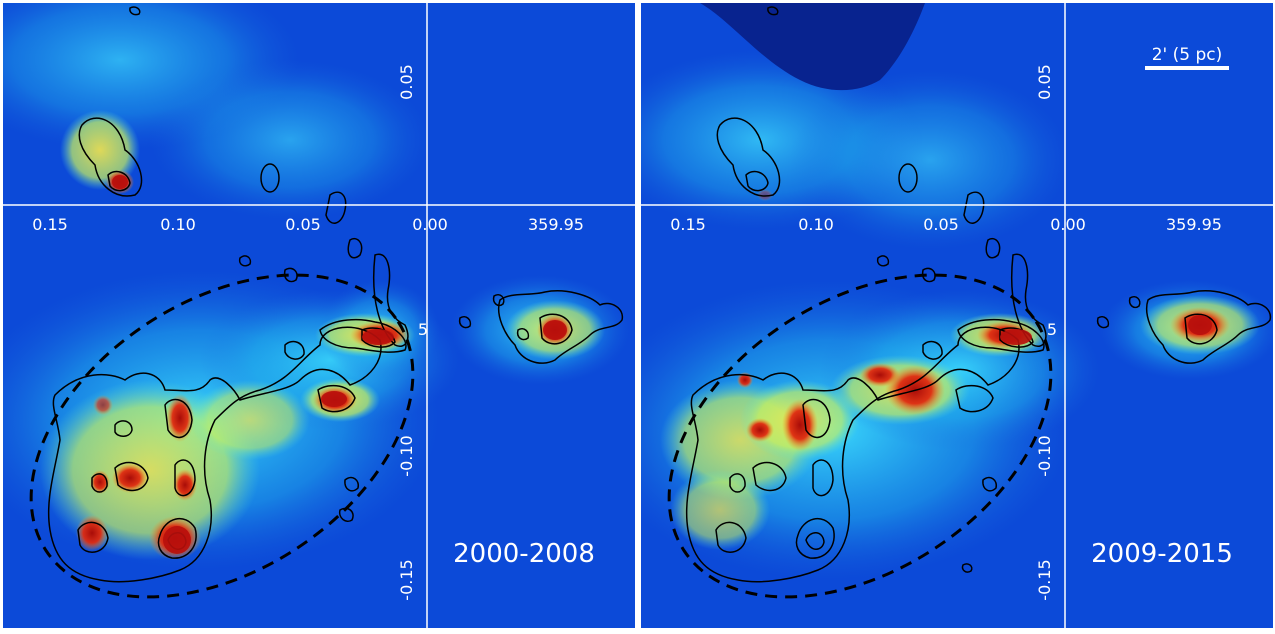  What do you see at coordinates (1187, 55) in the screenshot?
I see `scale-bar-label: 2' (5 pc)` at bounding box center [1187, 55].